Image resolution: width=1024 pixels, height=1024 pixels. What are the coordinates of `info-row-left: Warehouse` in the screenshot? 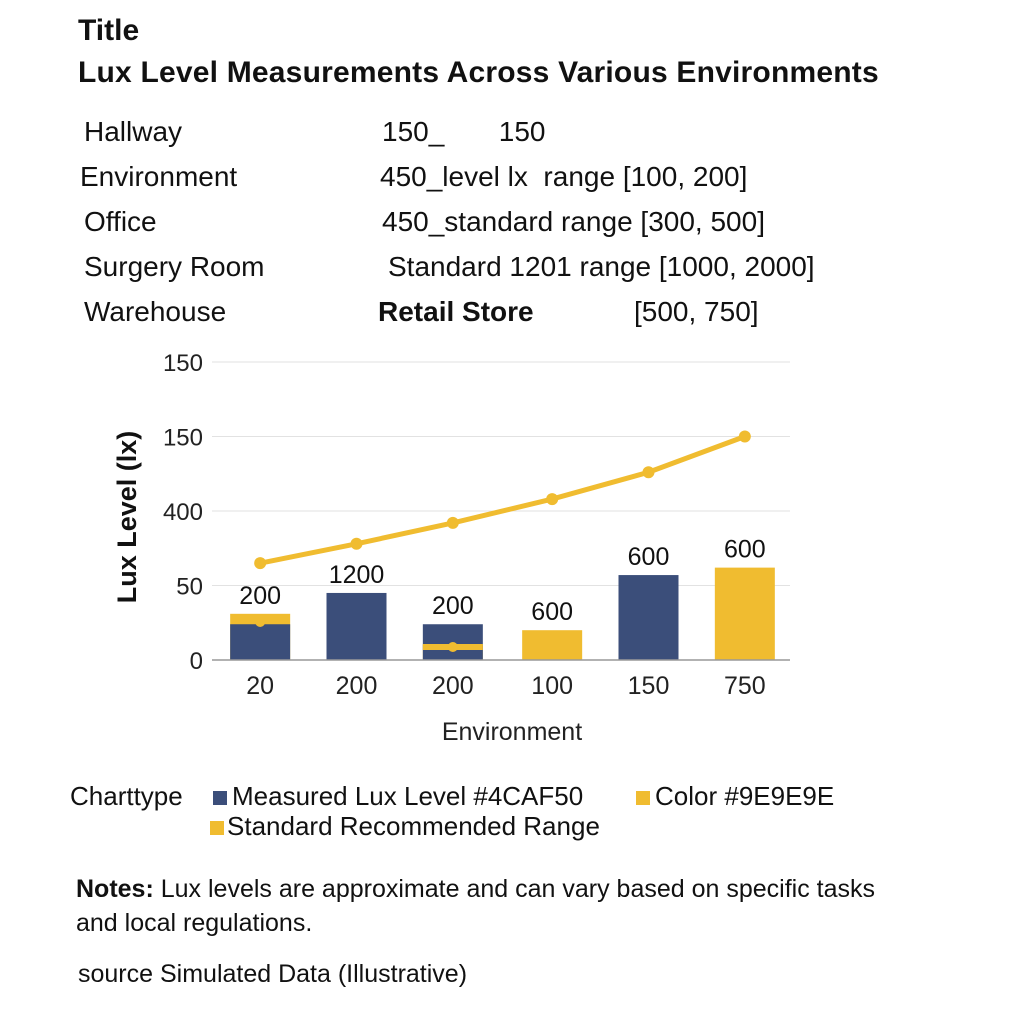 It's located at (155, 311).